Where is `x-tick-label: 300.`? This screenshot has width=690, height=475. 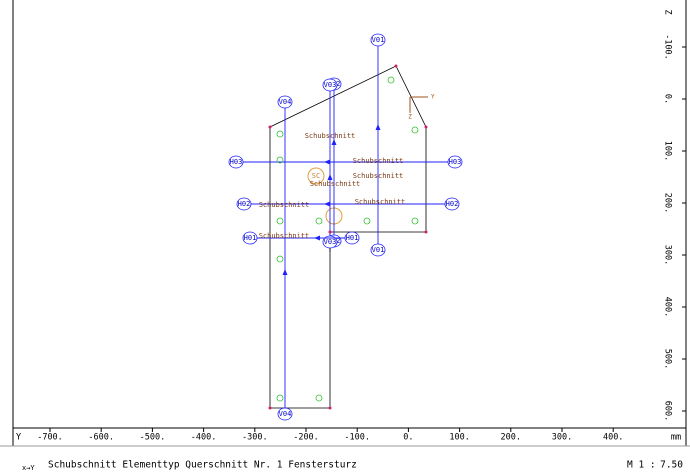 x-tick-label: 300. is located at coordinates (562, 438).